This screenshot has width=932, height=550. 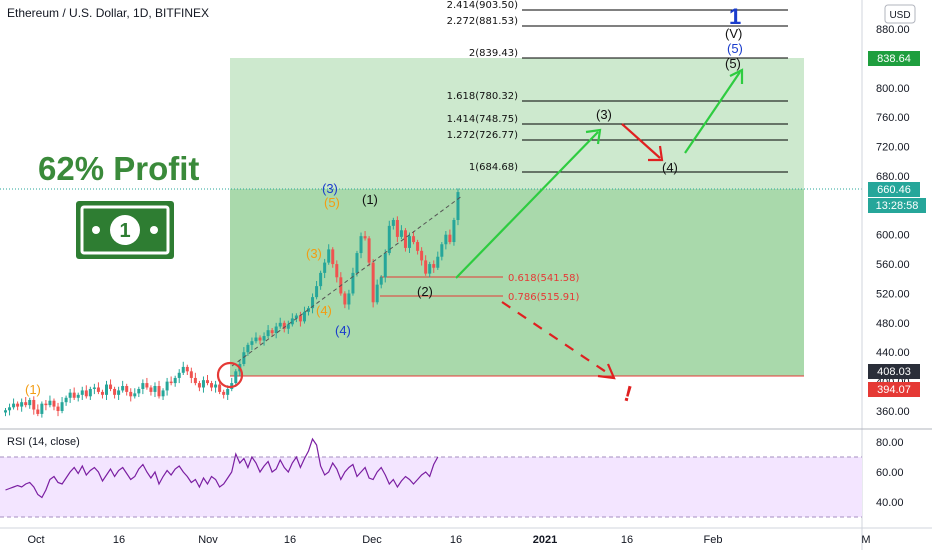 I want to click on time-tick-label: M, so click(x=865, y=540).